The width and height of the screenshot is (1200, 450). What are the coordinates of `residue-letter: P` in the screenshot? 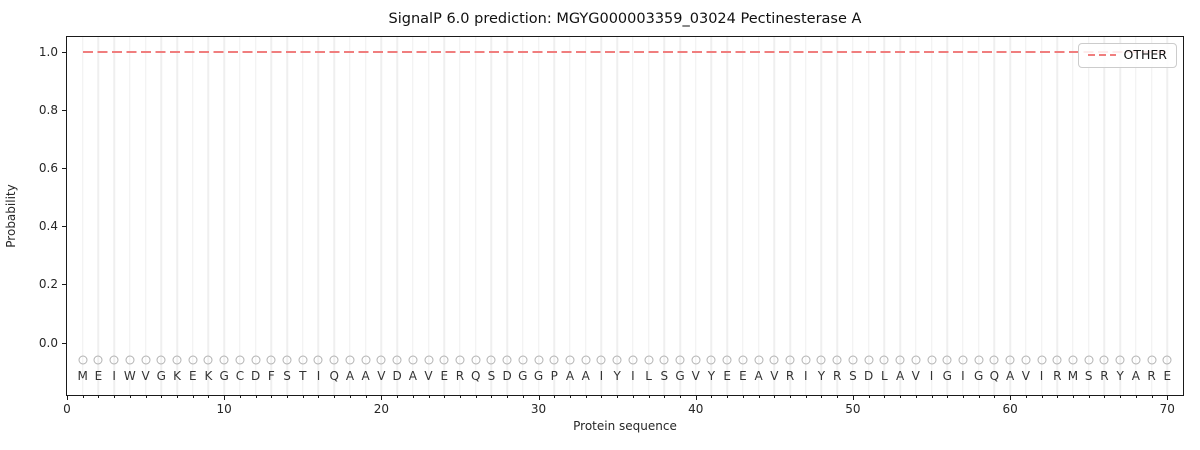 It's located at (554, 376).